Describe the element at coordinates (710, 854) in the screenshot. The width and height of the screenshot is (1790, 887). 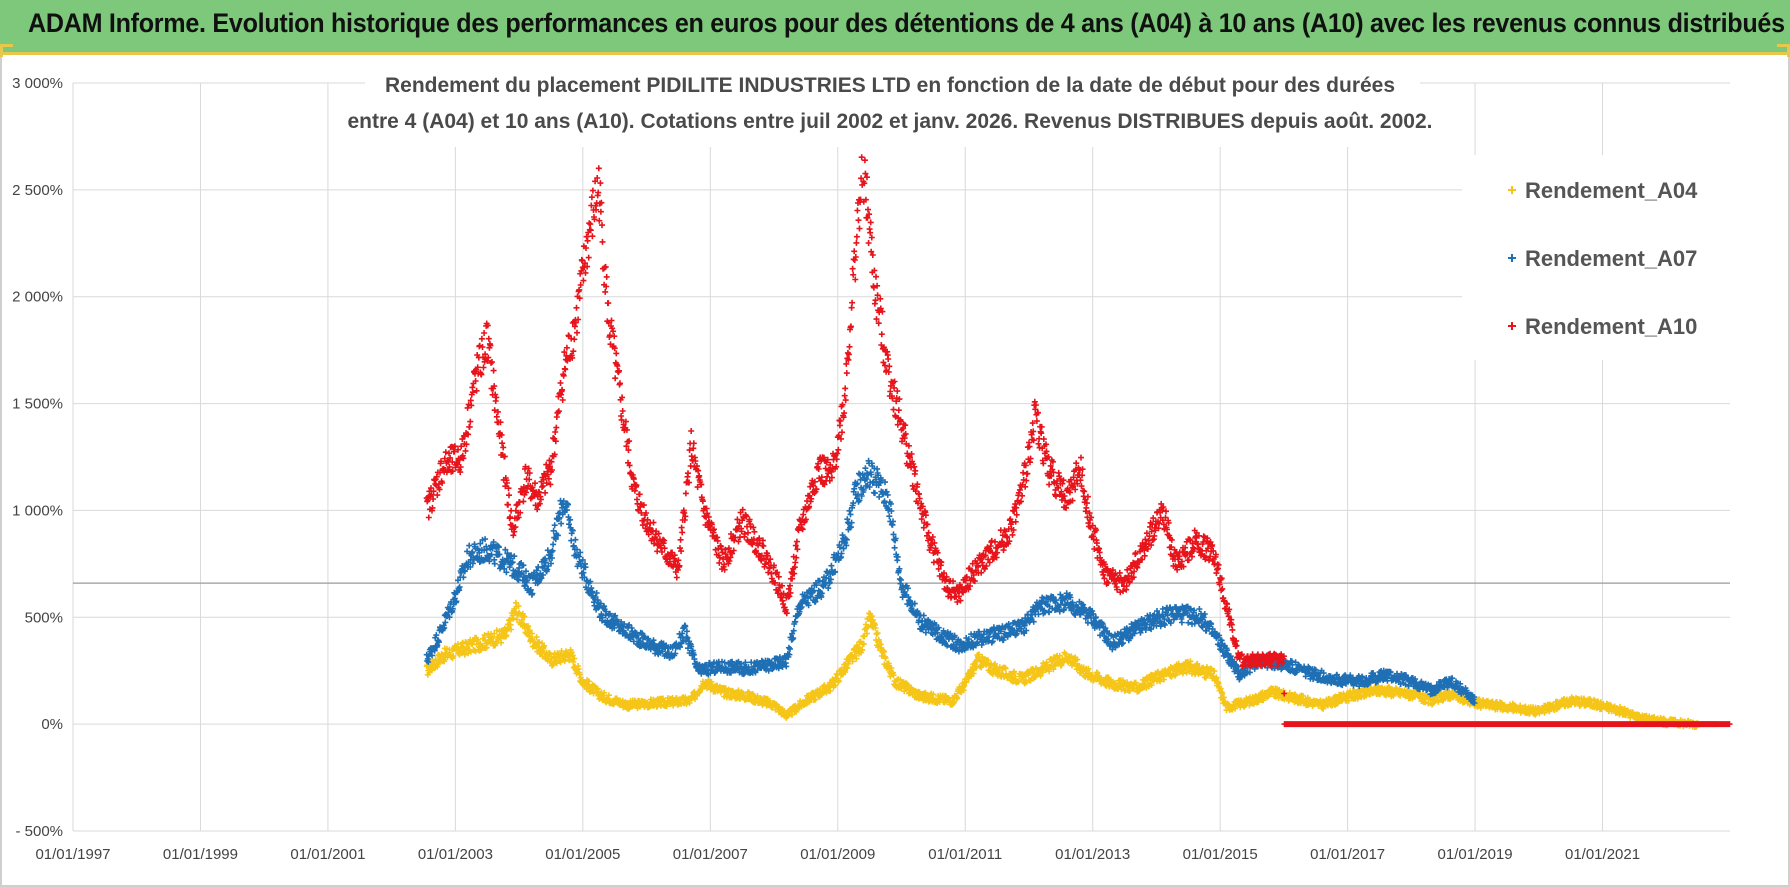
I see `x-tick-label: 01/01/2007` at that location.